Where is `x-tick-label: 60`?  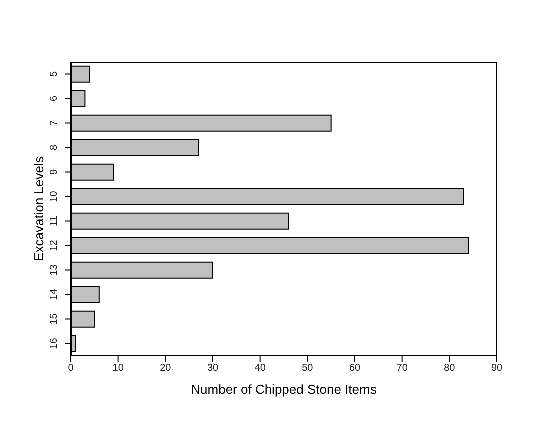
x-tick-label: 60 is located at coordinates (355, 368).